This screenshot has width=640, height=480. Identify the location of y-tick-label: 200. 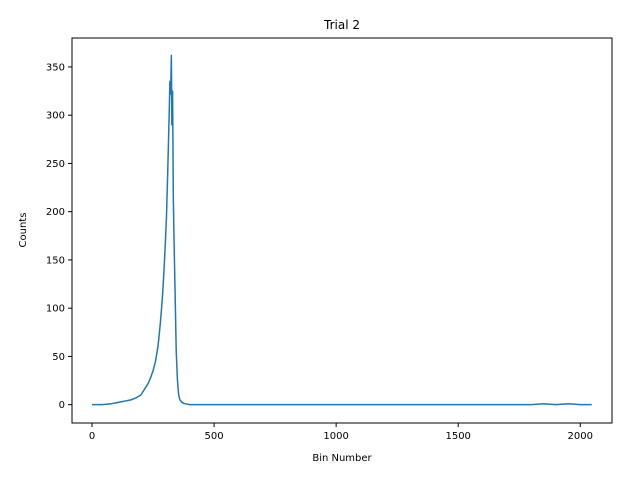
(55, 212).